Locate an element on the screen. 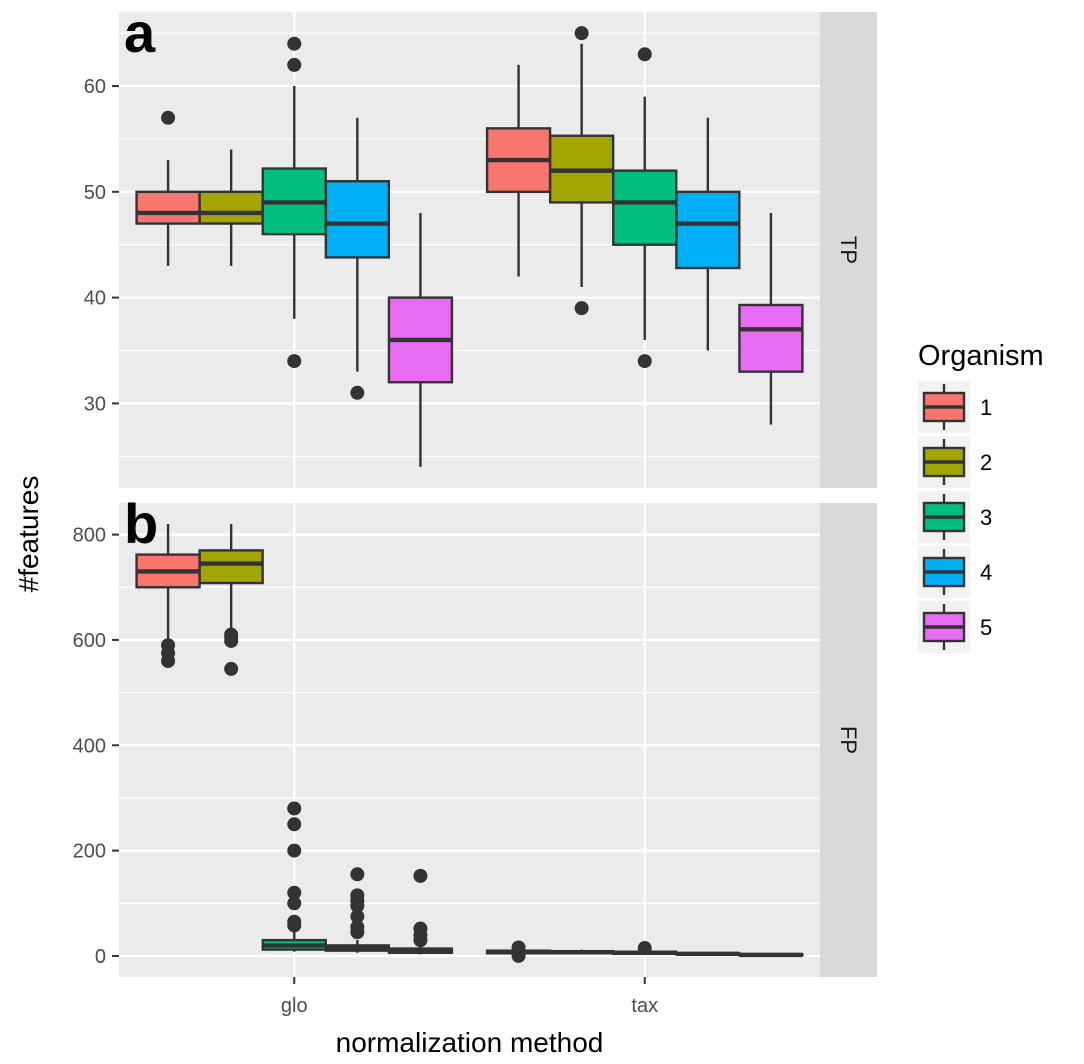  panel-letter: a is located at coordinates (140, 32).